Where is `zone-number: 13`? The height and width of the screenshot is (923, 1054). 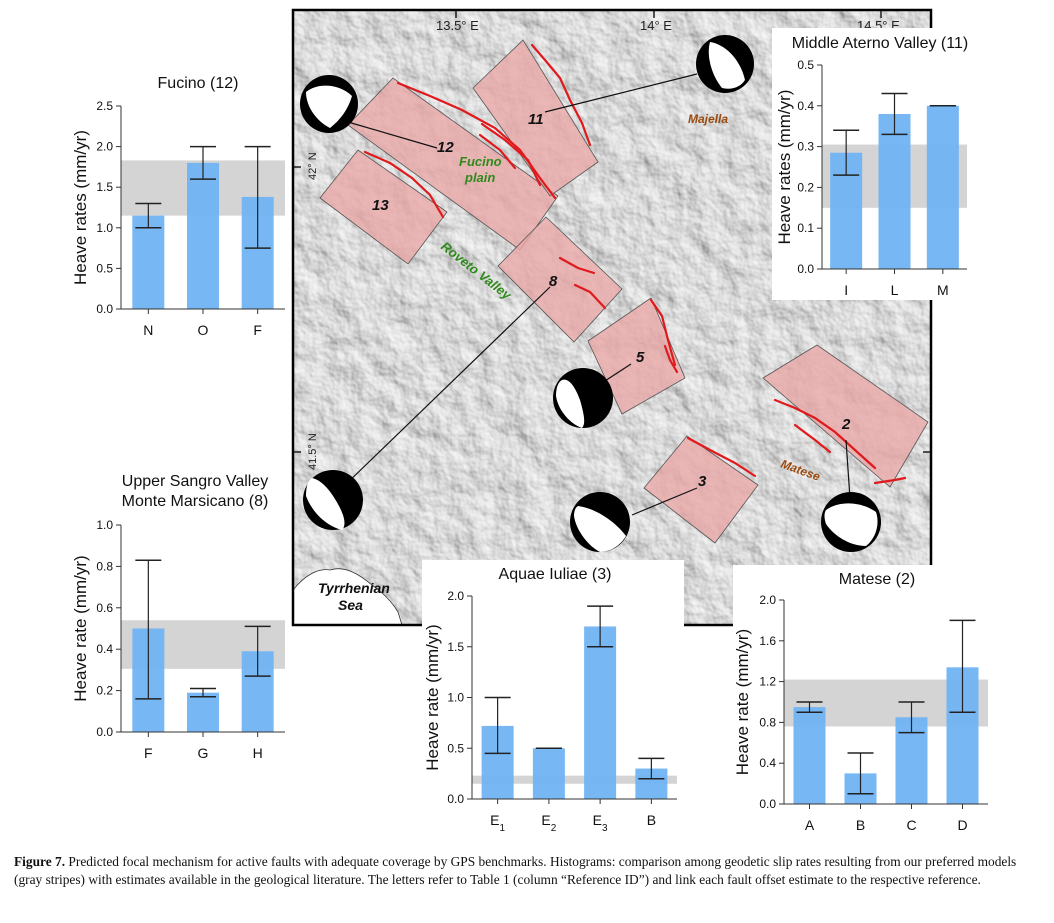 zone-number: 13 is located at coordinates (380, 205).